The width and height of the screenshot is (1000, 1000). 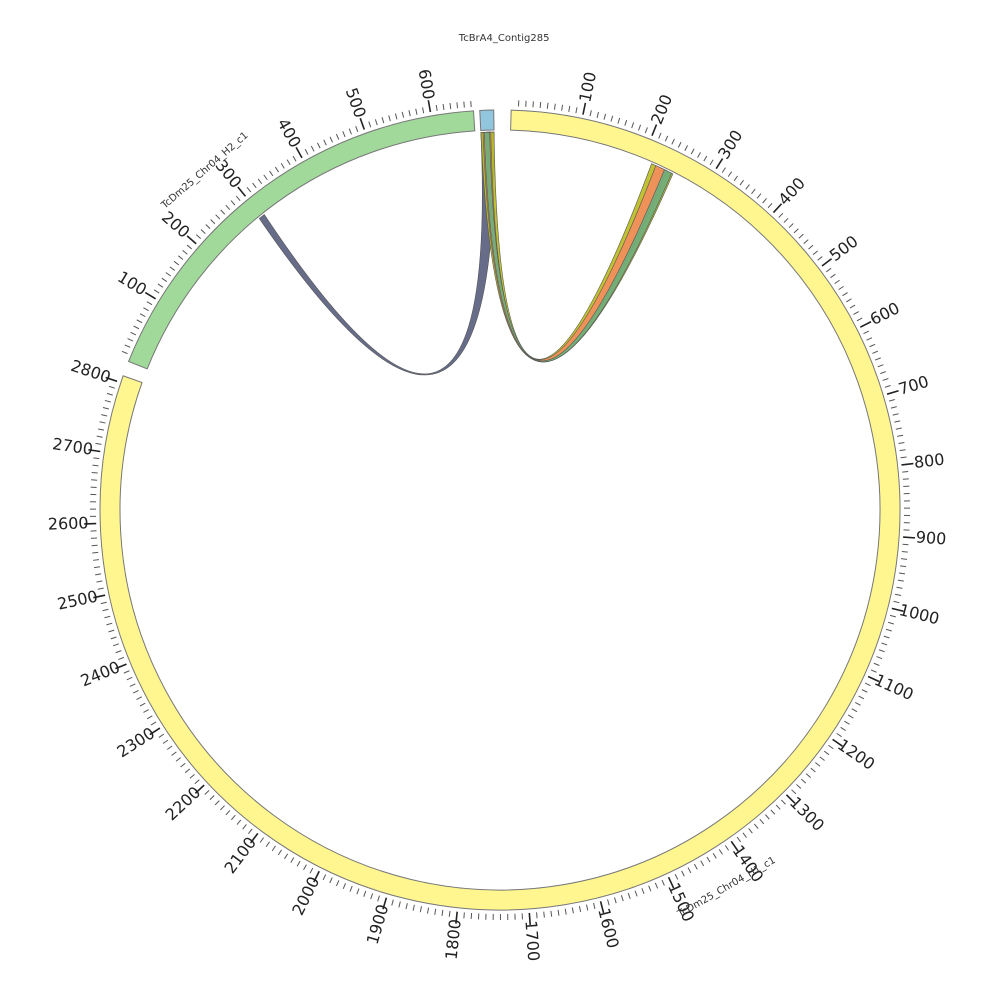 What do you see at coordinates (504, 38) in the screenshot?
I see `segment-name-contig: TcBrA4_Contig285` at bounding box center [504, 38].